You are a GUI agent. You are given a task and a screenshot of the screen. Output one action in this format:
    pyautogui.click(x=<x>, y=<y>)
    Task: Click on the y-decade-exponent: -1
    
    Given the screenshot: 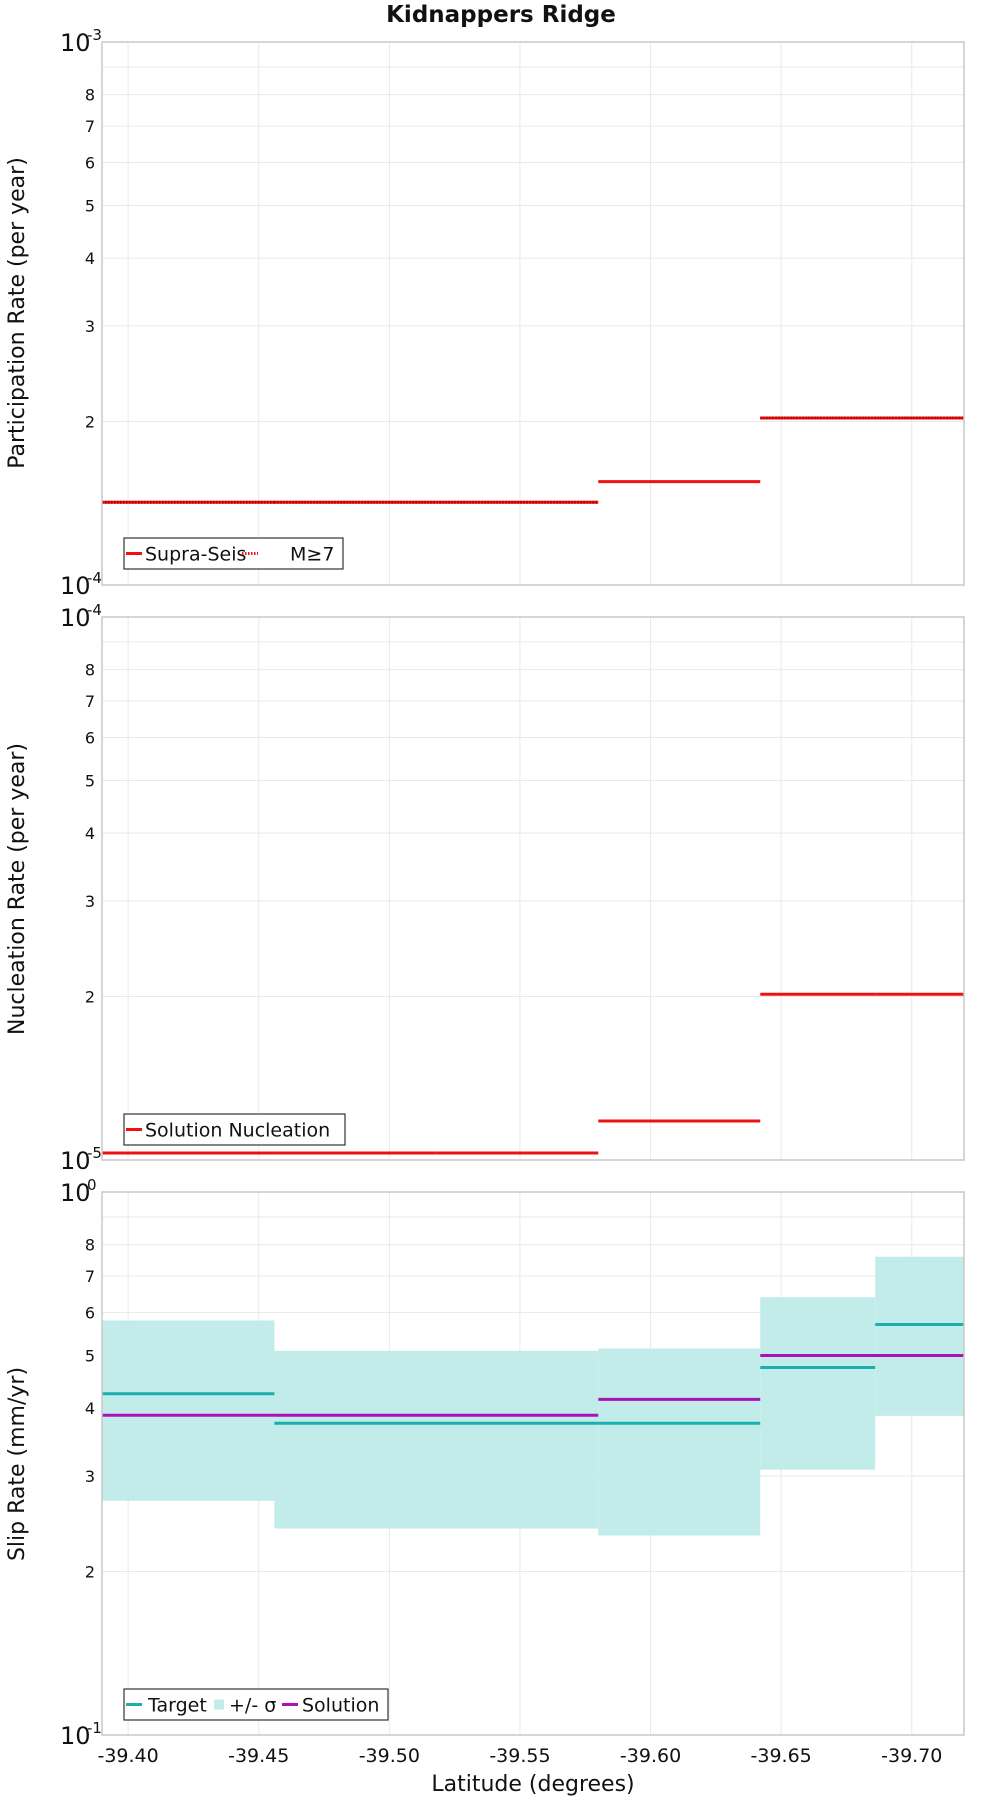 What is the action you would take?
    pyautogui.click(x=94, y=1728)
    